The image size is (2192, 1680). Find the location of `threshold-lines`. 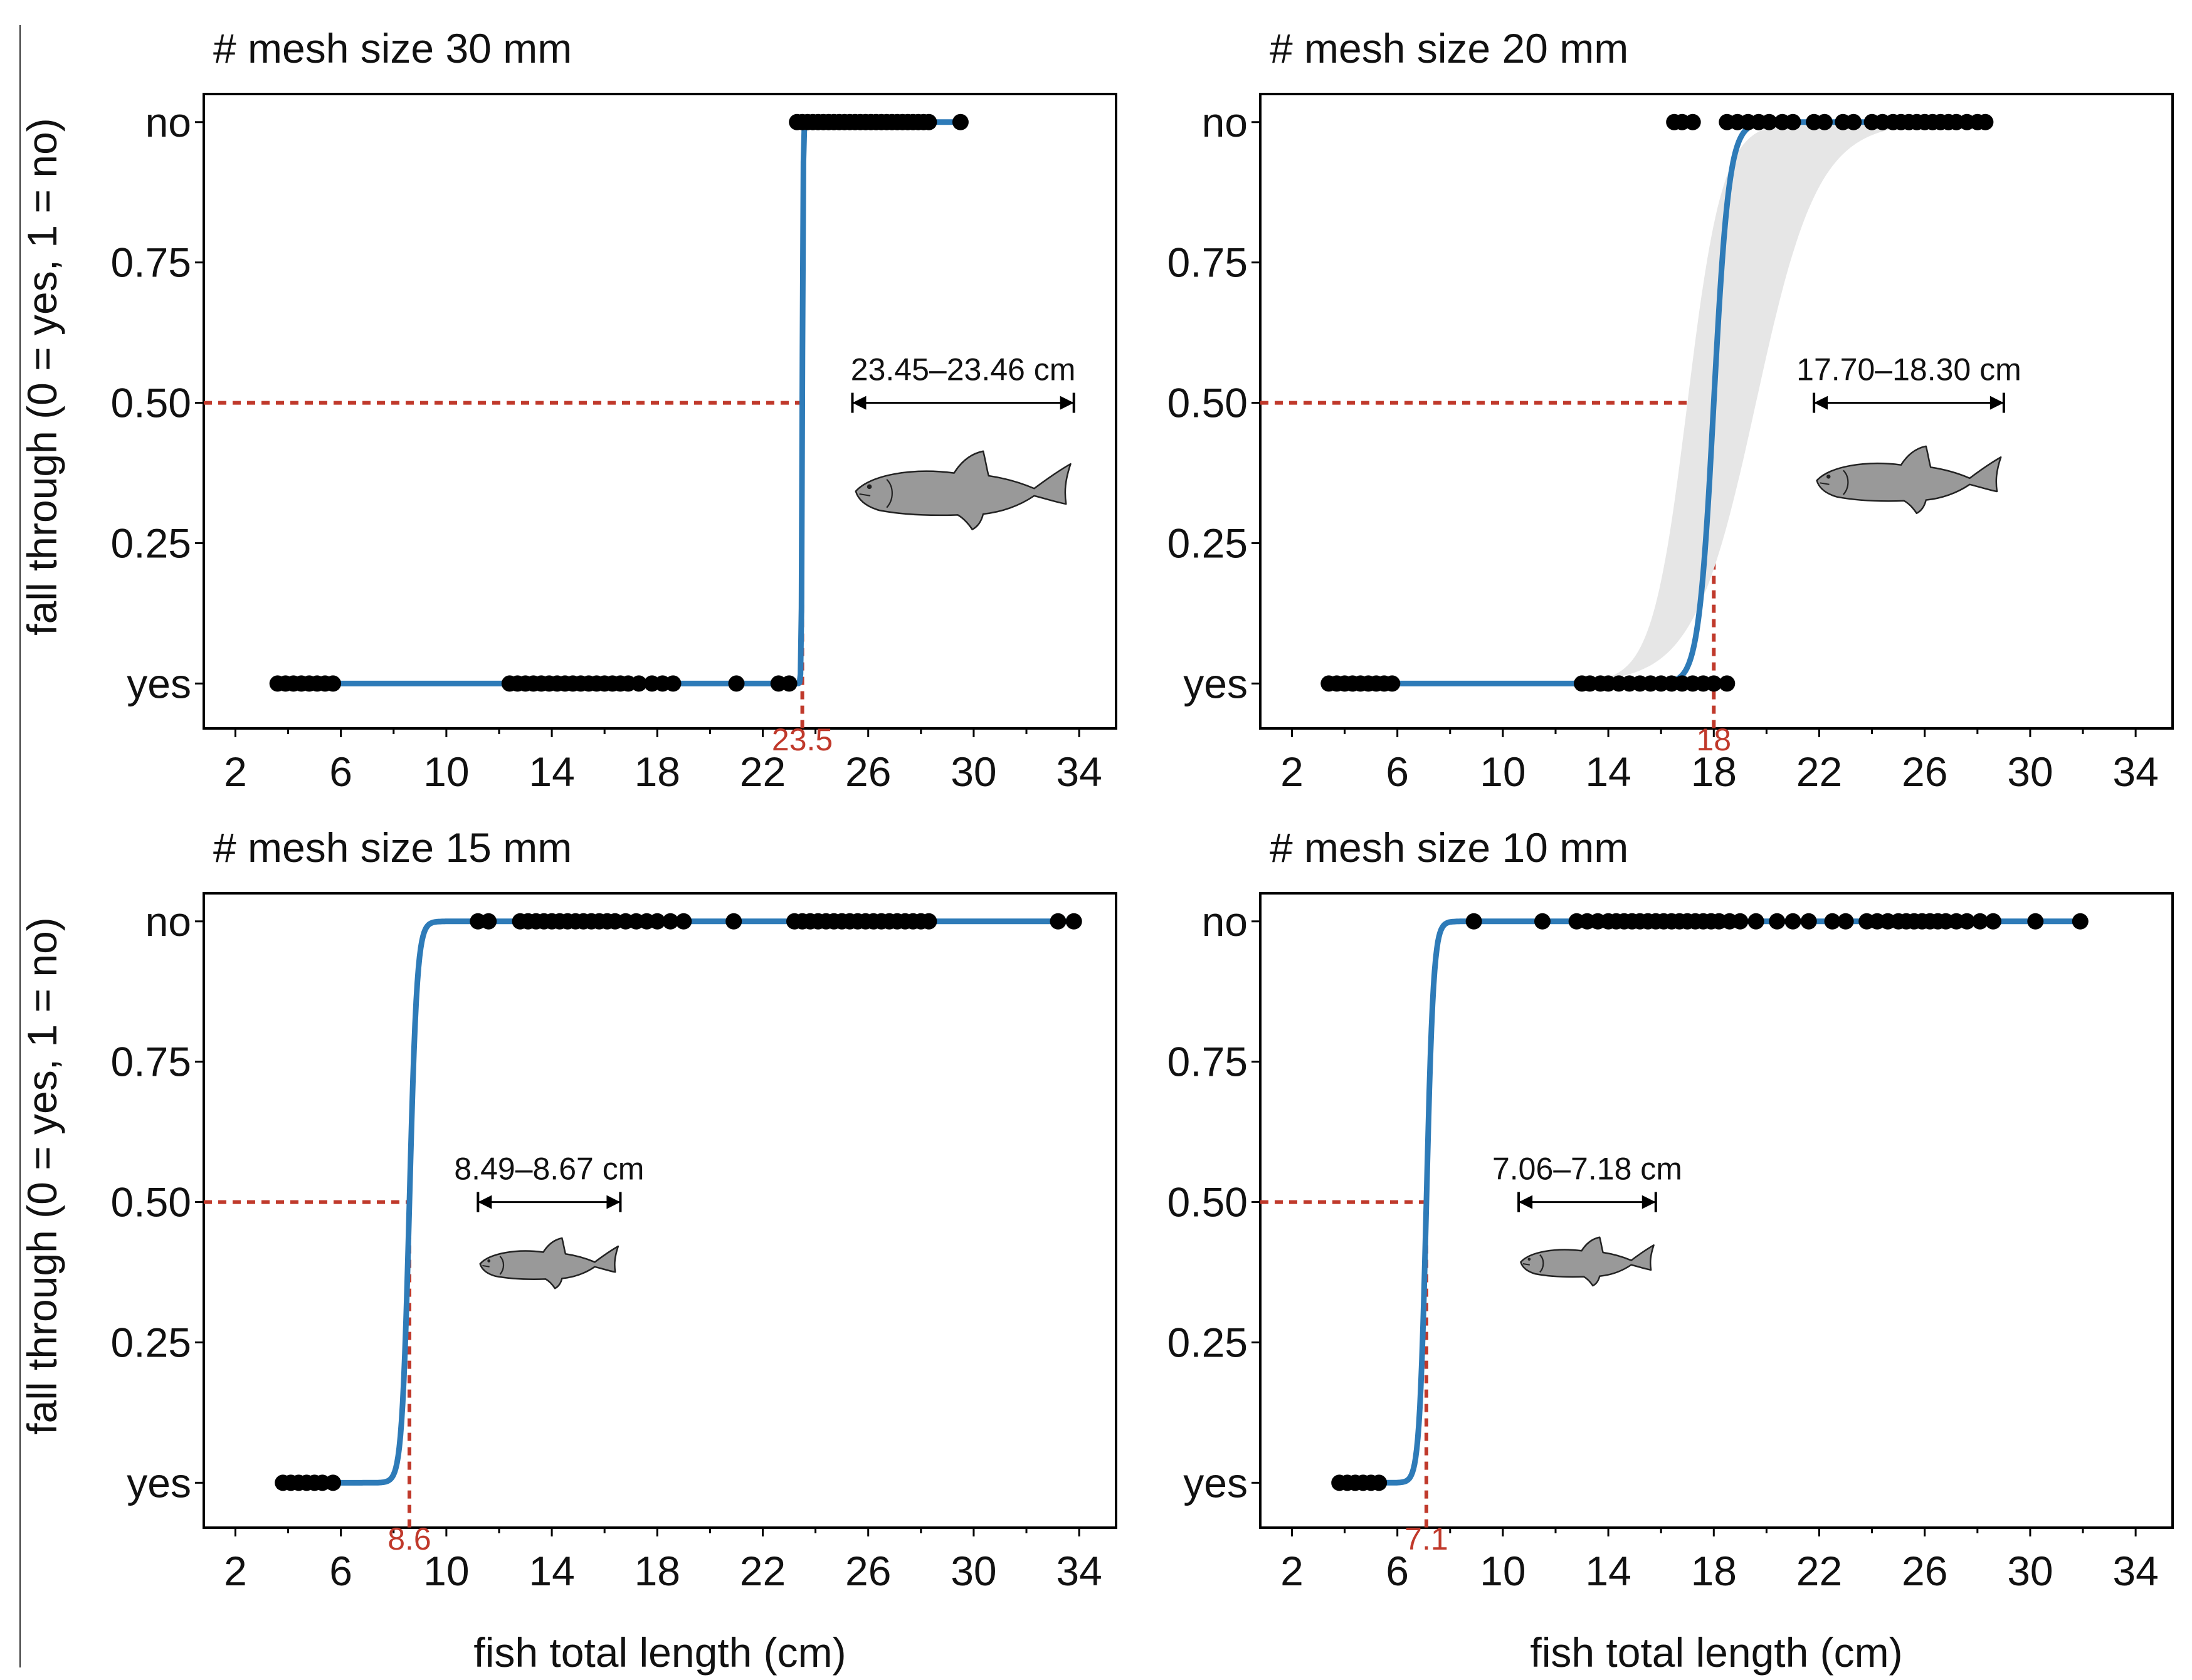

threshold-lines is located at coordinates (308, 1364).